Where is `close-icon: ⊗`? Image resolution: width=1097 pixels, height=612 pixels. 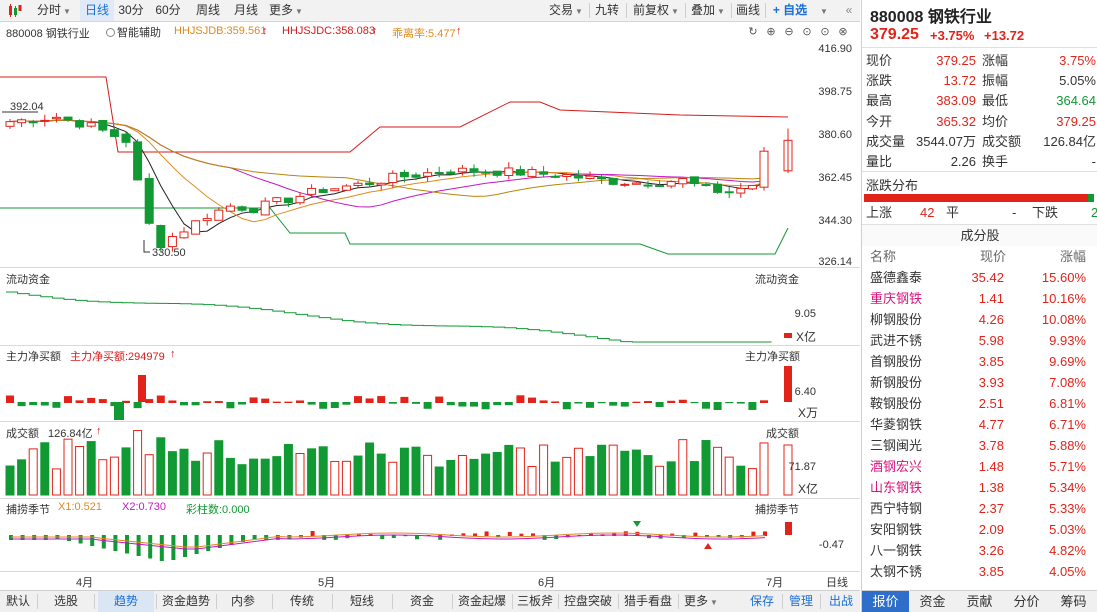
close-icon: ⊗ is located at coordinates (843, 32).